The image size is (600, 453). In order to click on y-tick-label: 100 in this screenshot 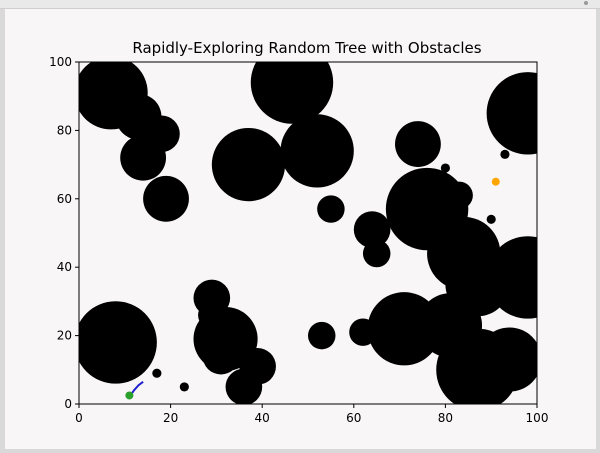, I will do `click(60, 62)`.